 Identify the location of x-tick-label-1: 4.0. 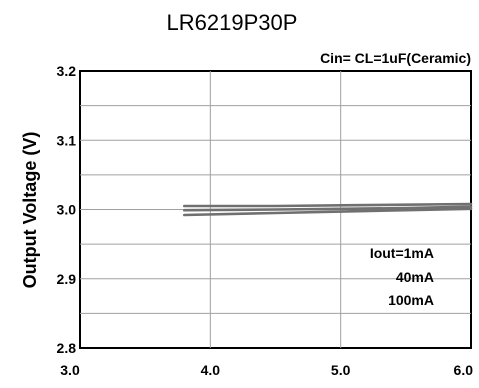
(211, 370).